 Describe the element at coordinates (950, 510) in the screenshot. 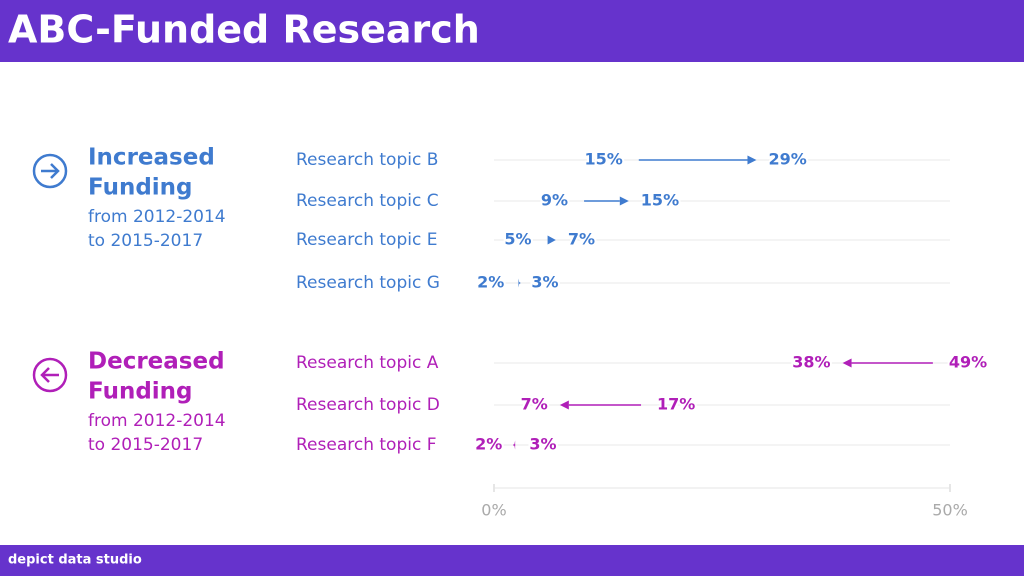

I see `x-tick-label: 50%` at that location.